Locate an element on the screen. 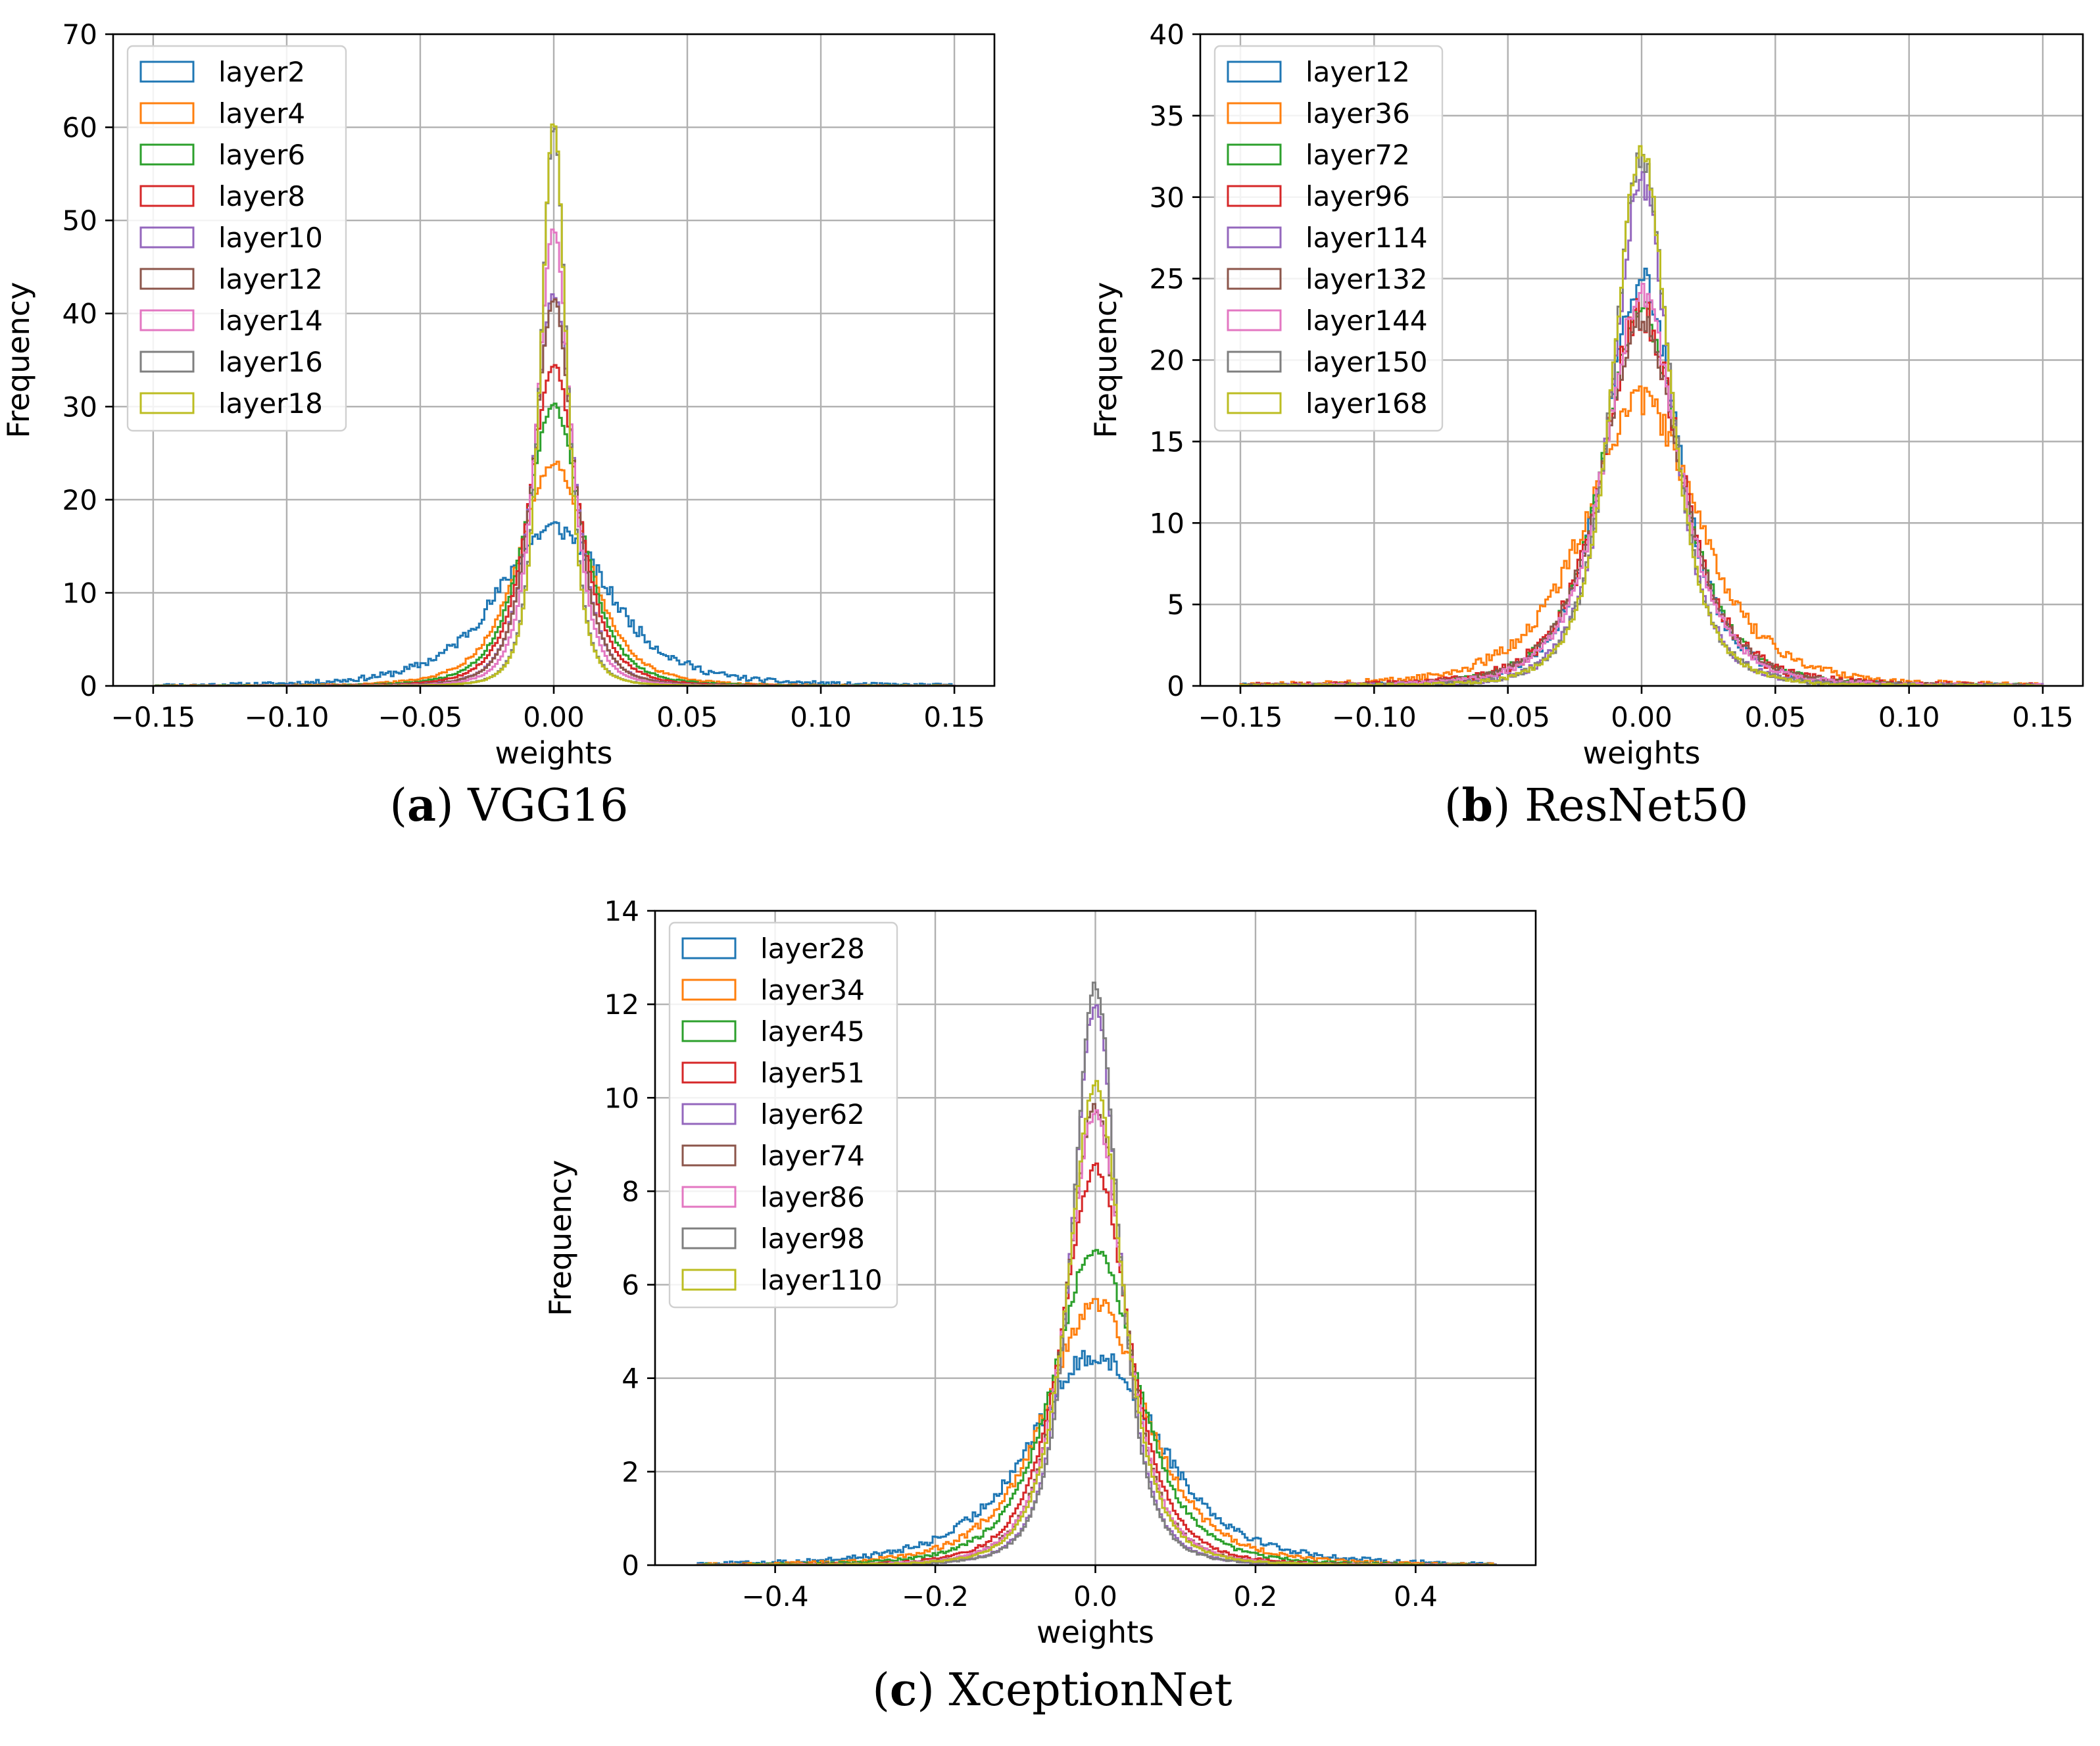 The height and width of the screenshot is (1746, 2100). legend-label: layer4 is located at coordinates (261, 113).